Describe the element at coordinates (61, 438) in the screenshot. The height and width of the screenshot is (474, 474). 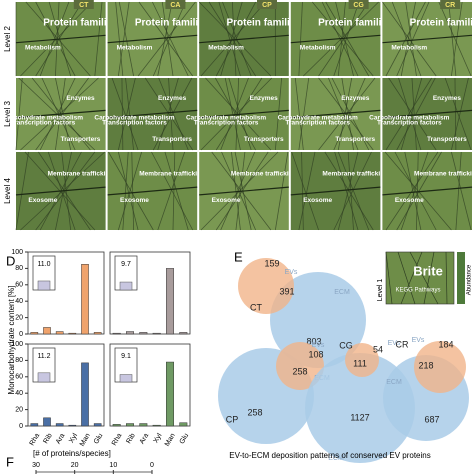
I see `x-tick-label: Ara` at that location.